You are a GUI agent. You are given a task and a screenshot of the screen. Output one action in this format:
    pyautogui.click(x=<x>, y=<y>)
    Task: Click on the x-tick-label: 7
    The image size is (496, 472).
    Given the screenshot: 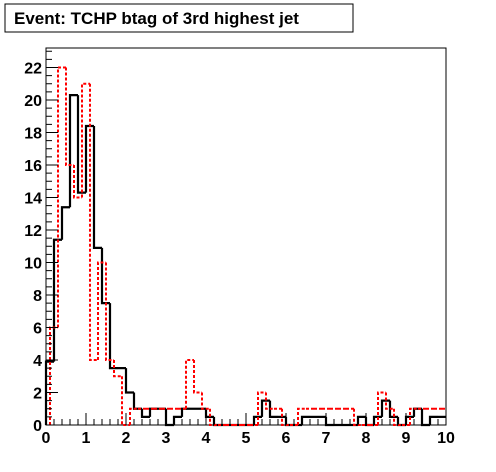 What is the action you would take?
    pyautogui.click(x=326, y=438)
    